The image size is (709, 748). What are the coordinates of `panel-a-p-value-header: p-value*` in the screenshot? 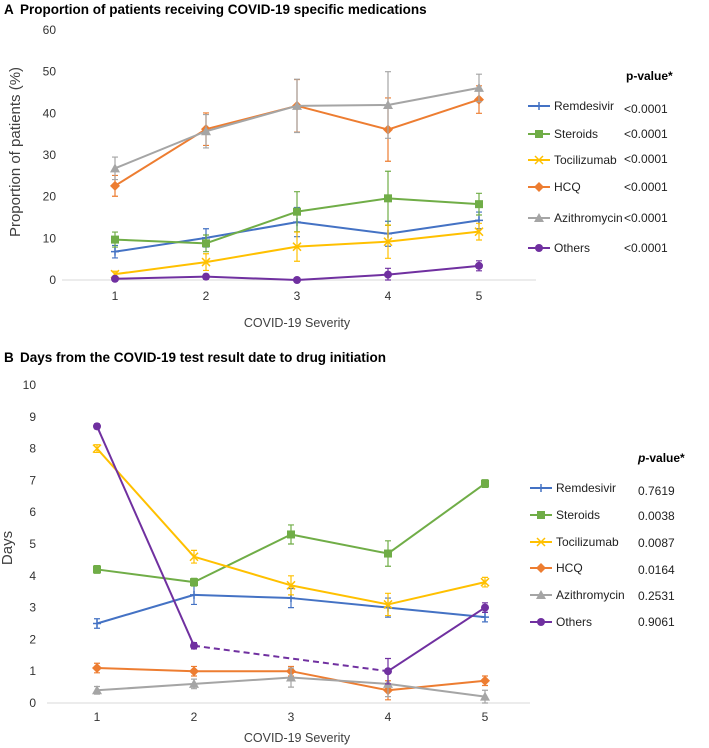 It's located at (649, 76).